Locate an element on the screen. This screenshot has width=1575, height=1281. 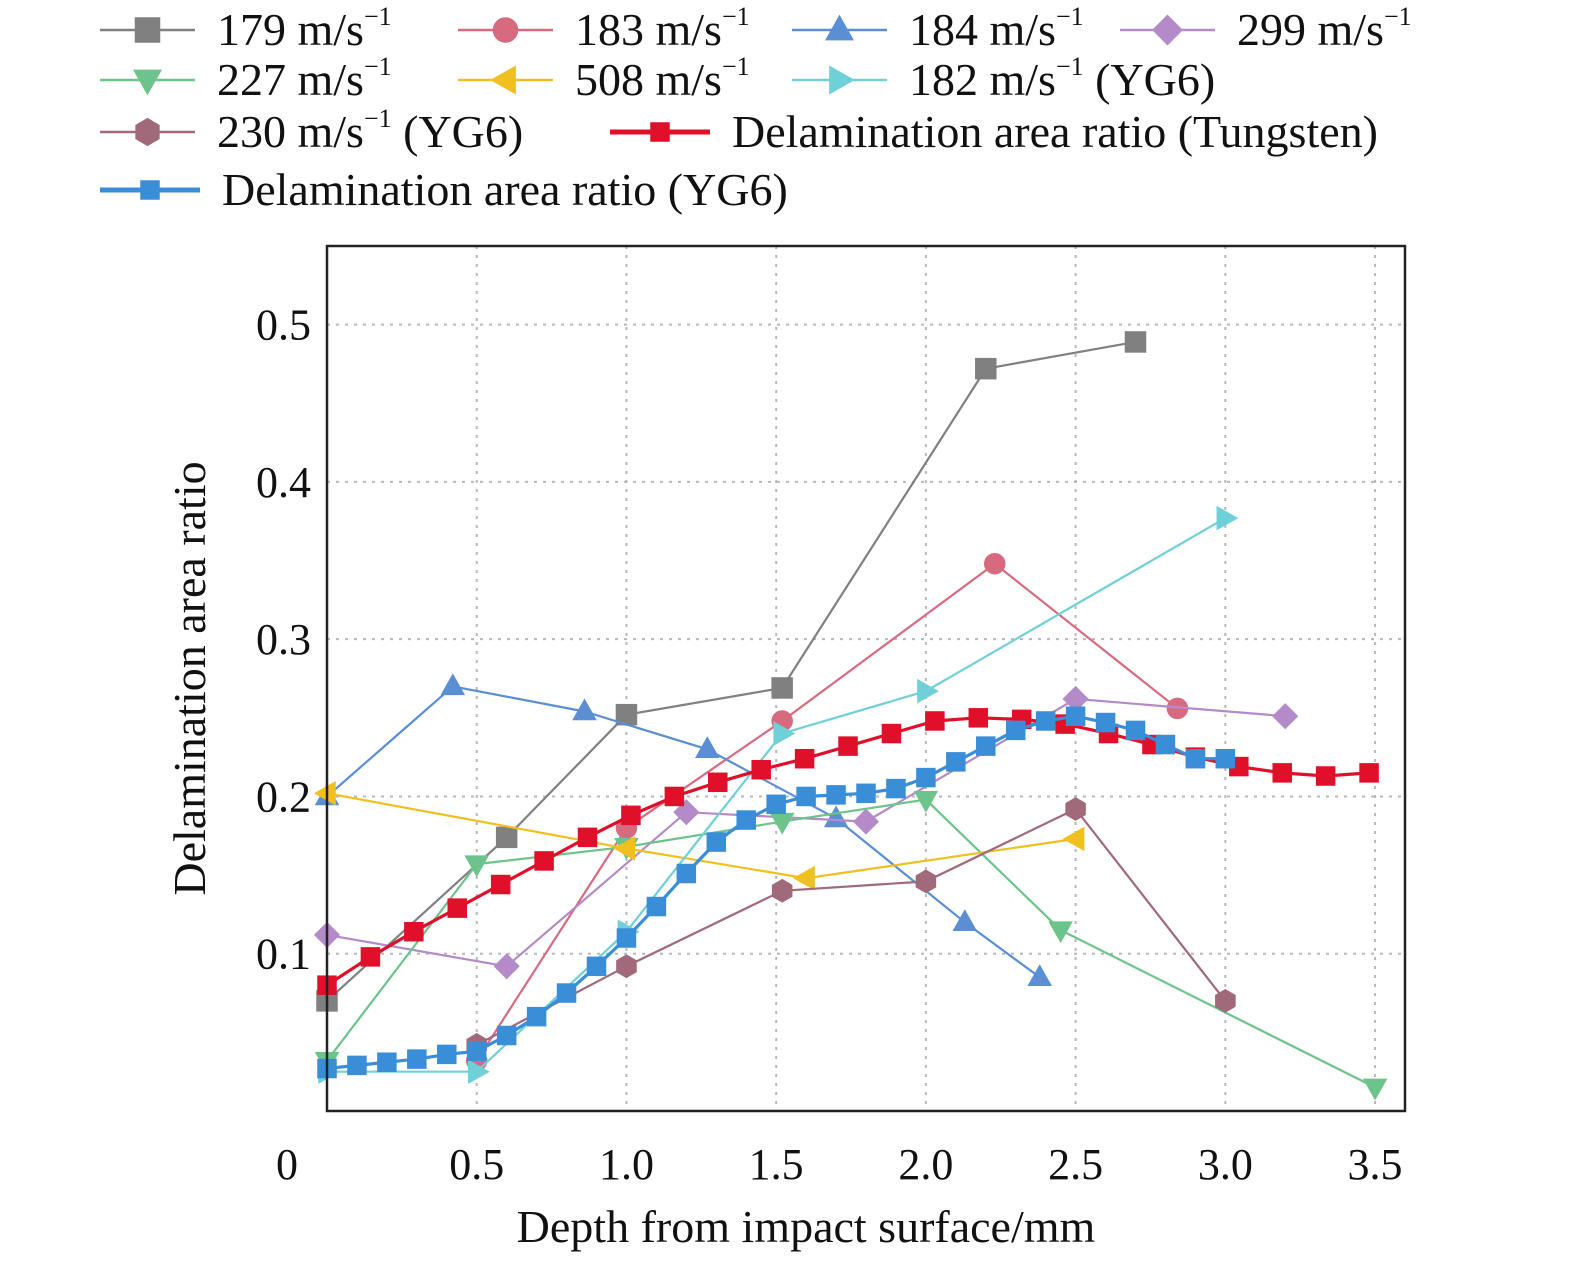
legend-item: 179 m/s−1 is located at coordinates (246, 28).